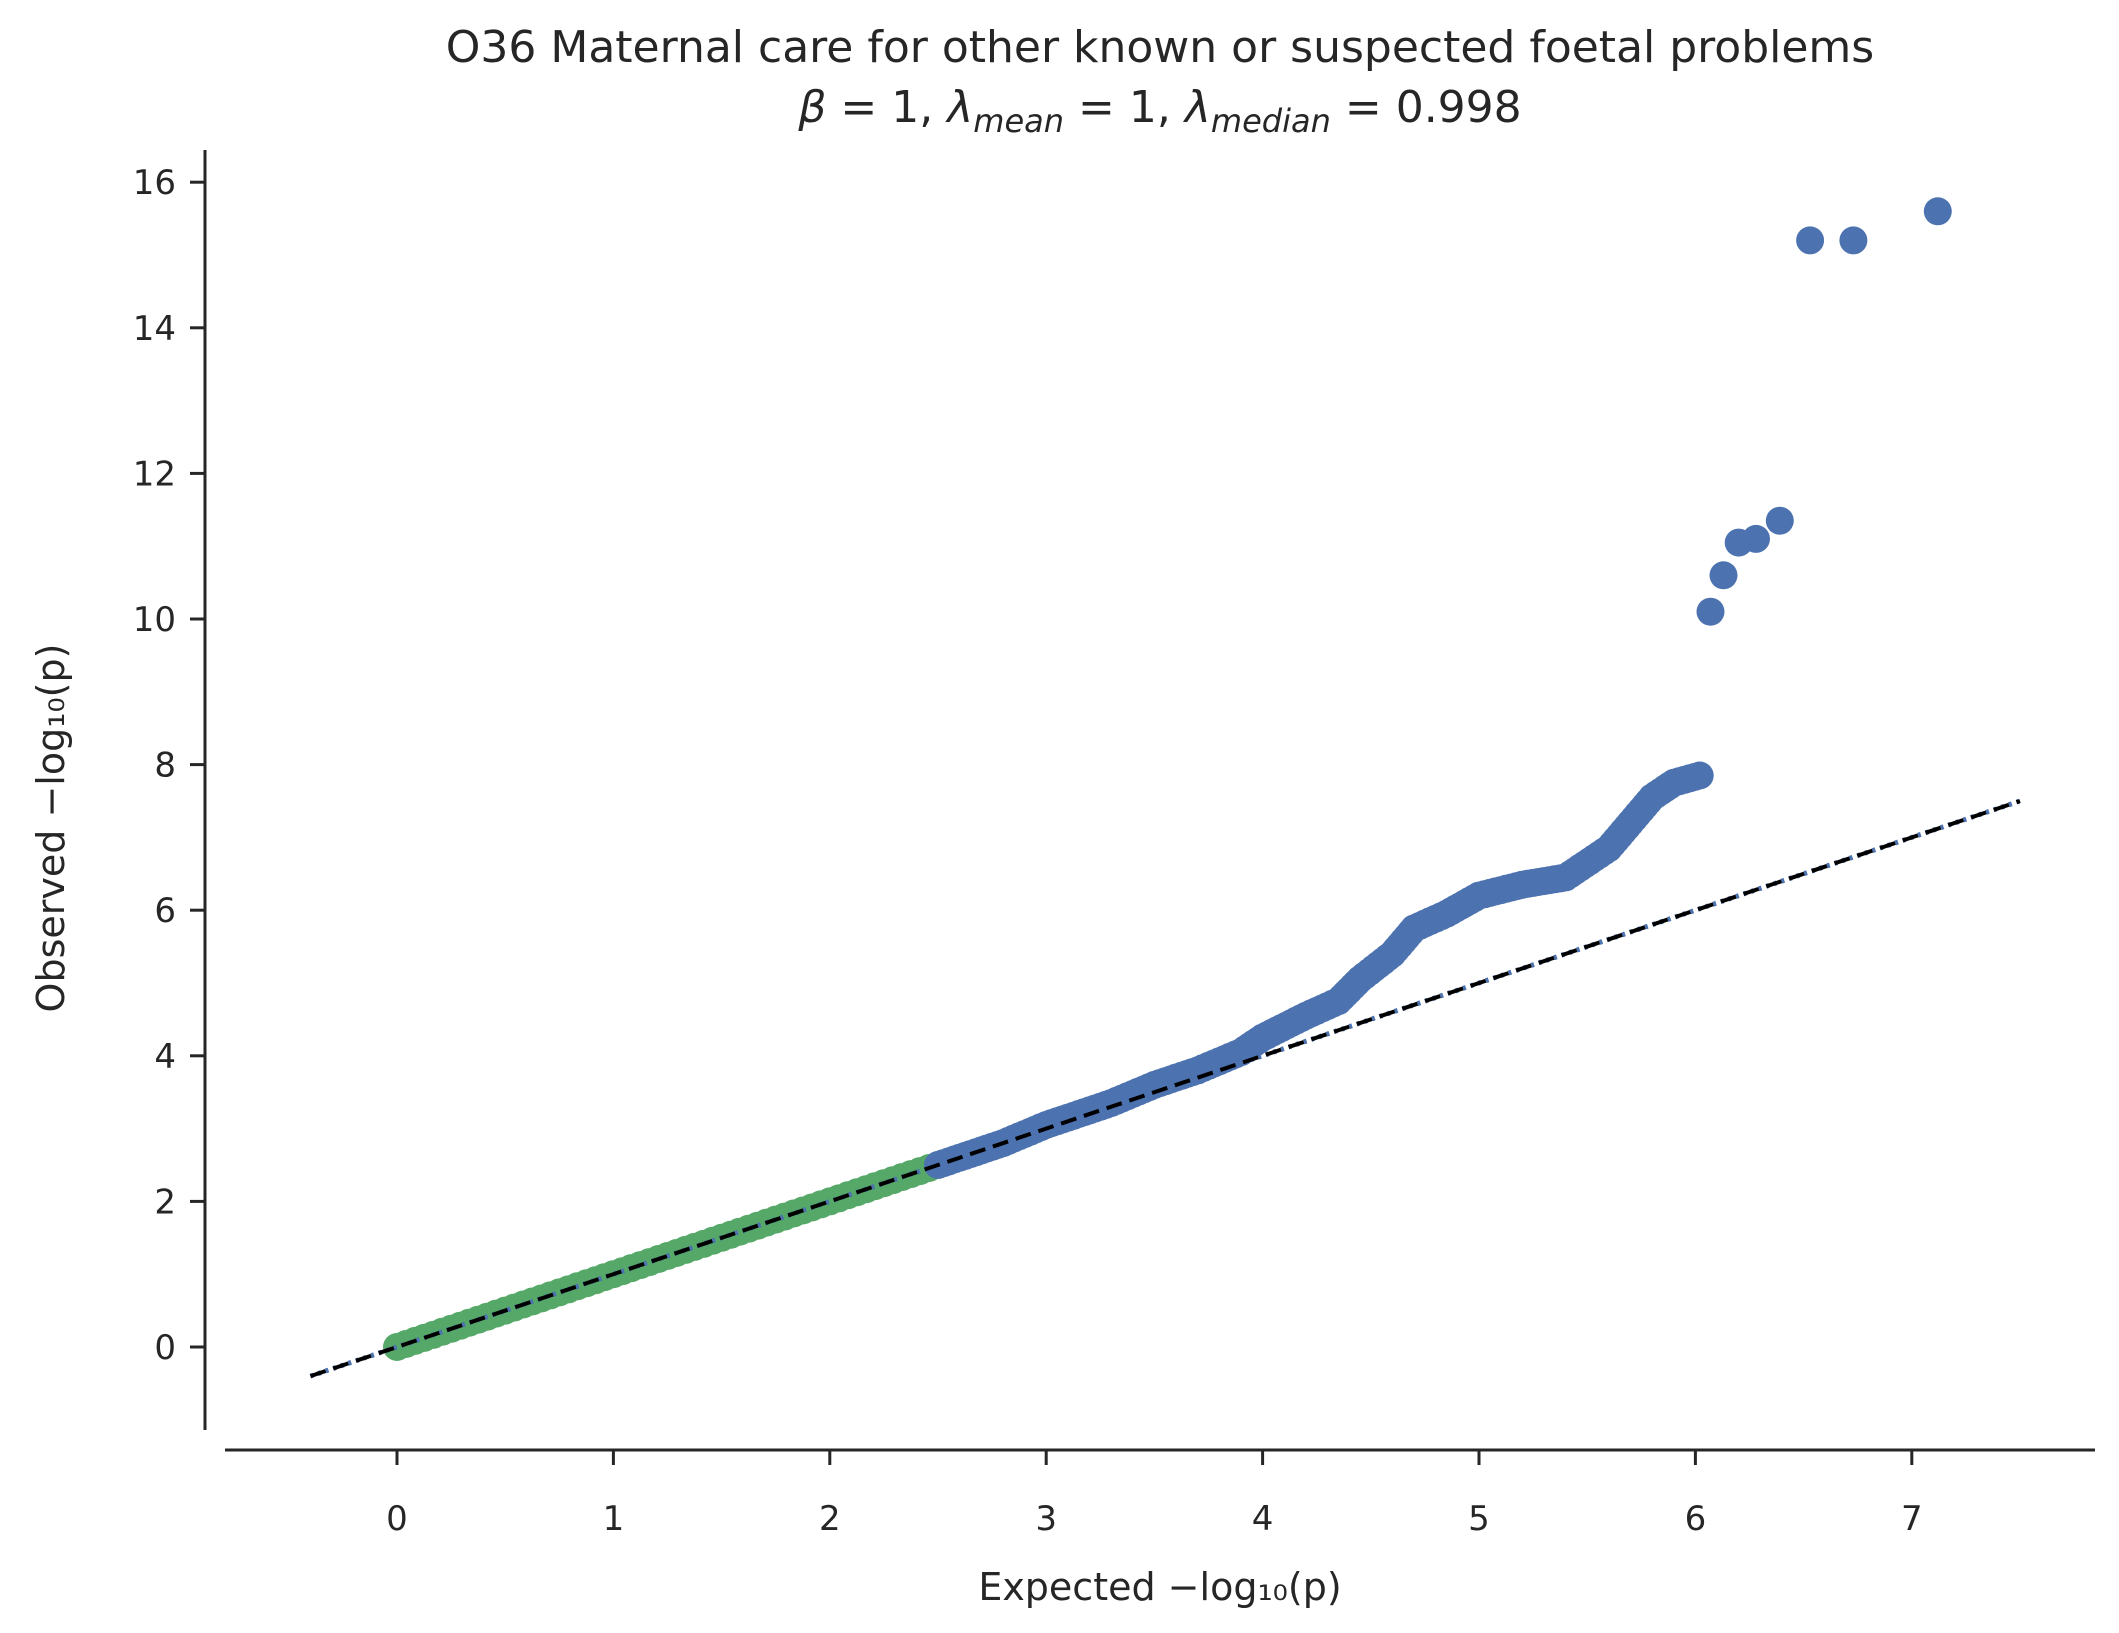 This screenshot has height=1633, width=2119. Describe the element at coordinates (1171, 107) in the screenshot. I see `sep-2: ,` at that location.